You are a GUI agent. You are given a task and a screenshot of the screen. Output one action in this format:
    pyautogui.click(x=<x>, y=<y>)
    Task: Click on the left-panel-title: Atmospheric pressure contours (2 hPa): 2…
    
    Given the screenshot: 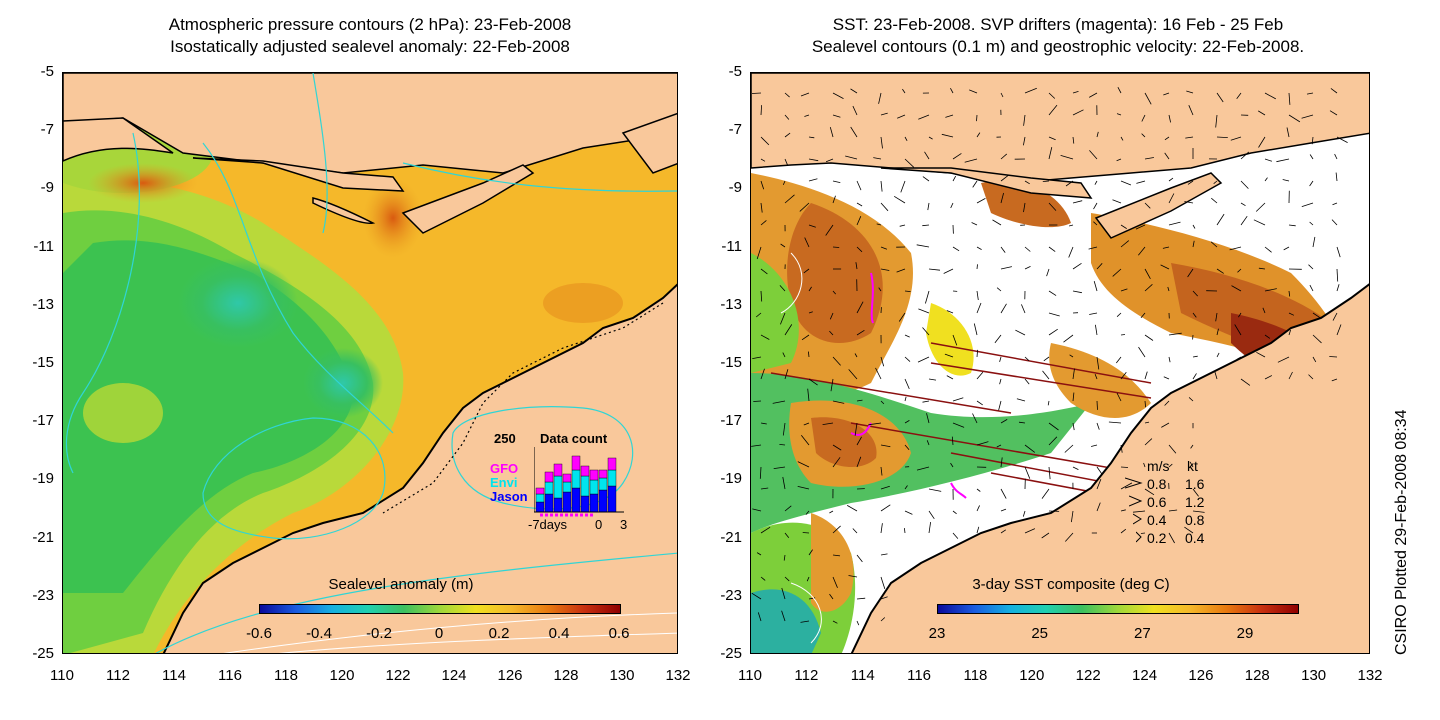 What is the action you would take?
    pyautogui.click(x=370, y=36)
    